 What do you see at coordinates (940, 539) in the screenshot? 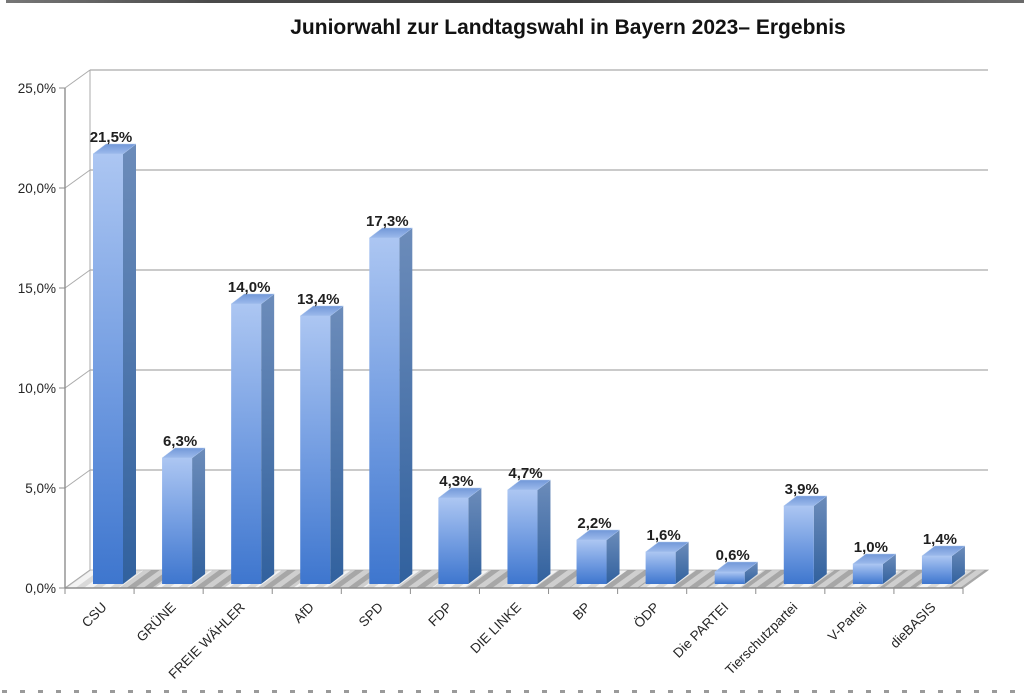
I see `bar-value-label-diebasis: 1,4%` at bounding box center [940, 539].